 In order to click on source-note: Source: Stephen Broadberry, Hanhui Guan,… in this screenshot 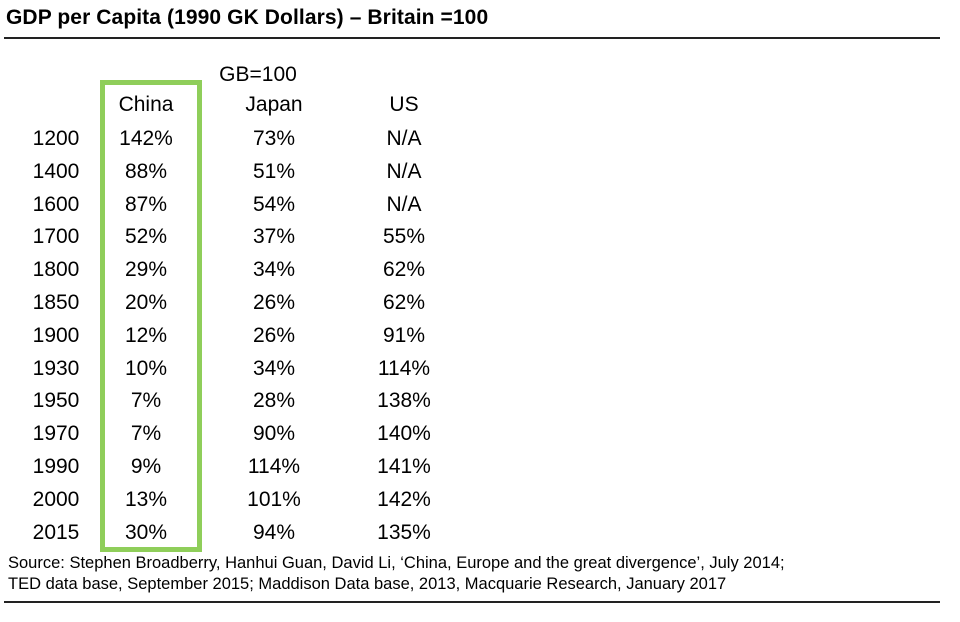, I will do `click(396, 574)`.